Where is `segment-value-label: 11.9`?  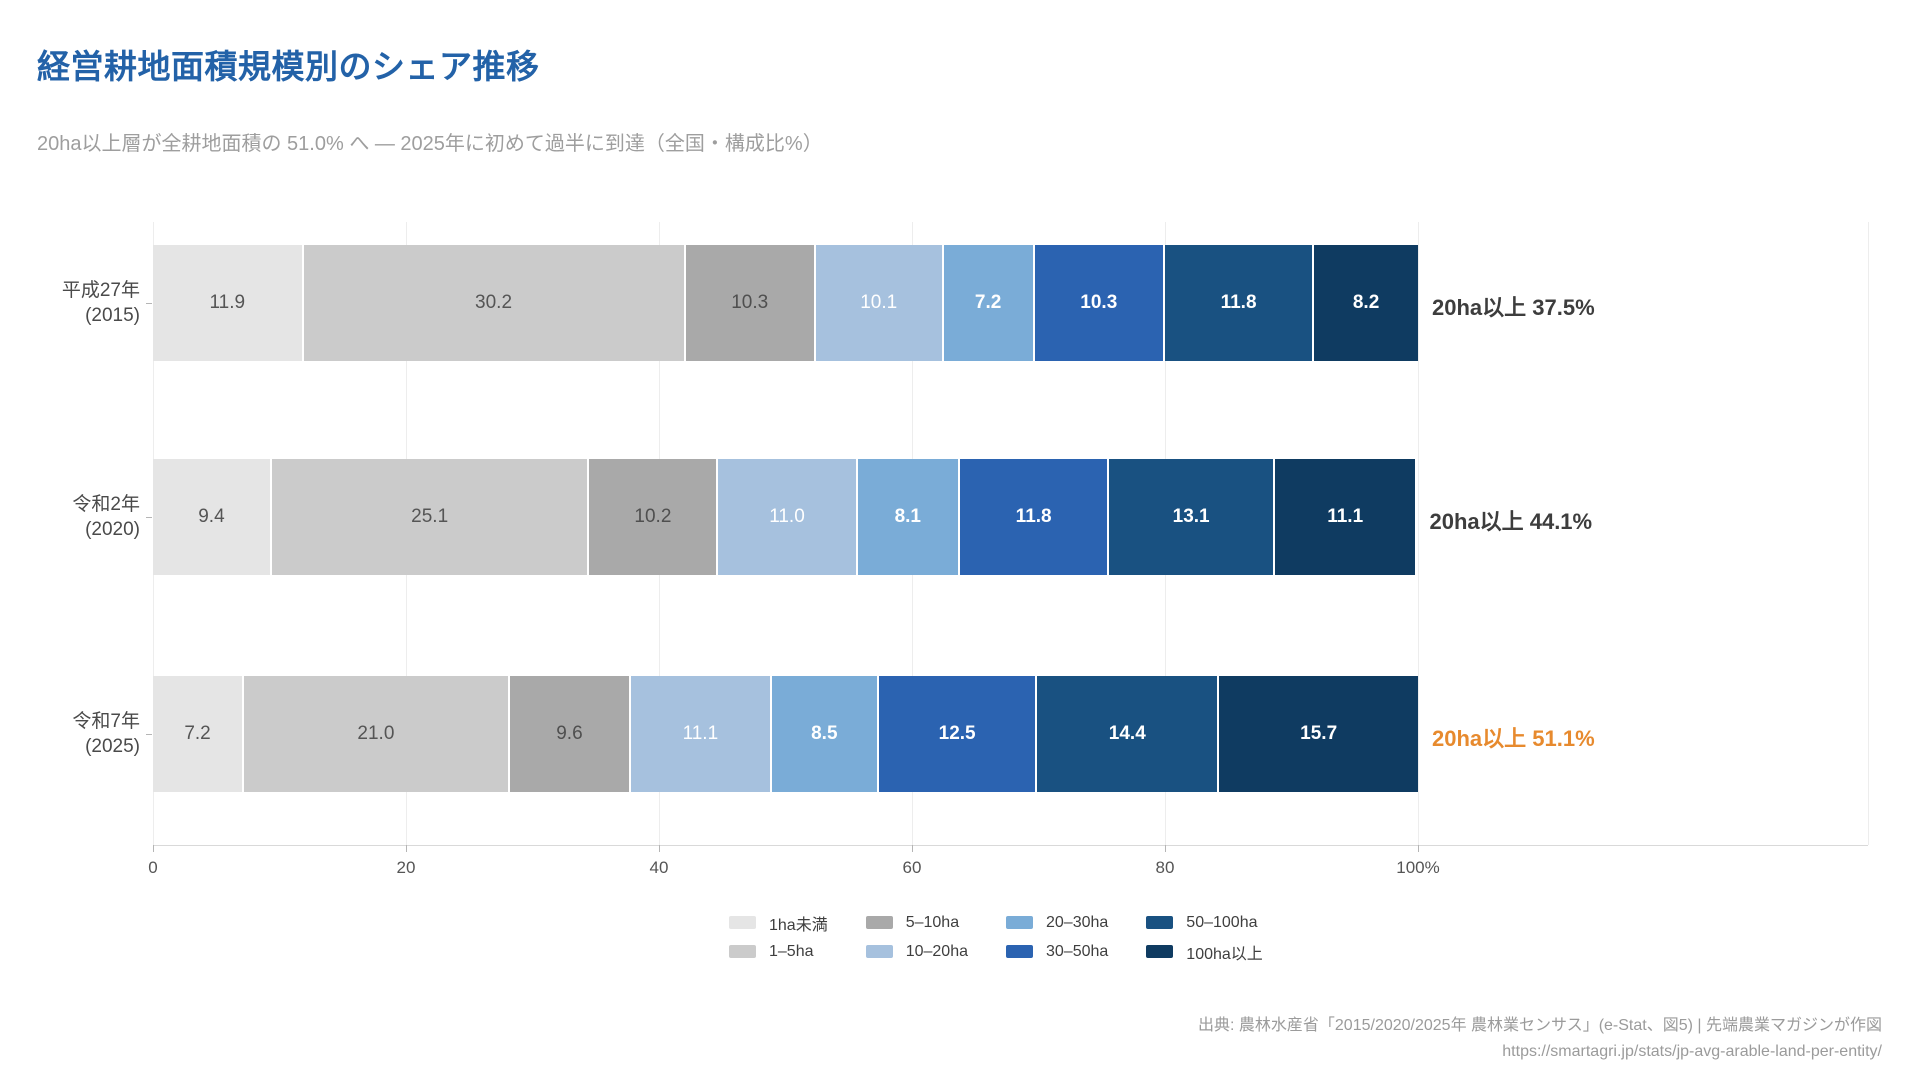 segment-value-label: 11.9 is located at coordinates (227, 302).